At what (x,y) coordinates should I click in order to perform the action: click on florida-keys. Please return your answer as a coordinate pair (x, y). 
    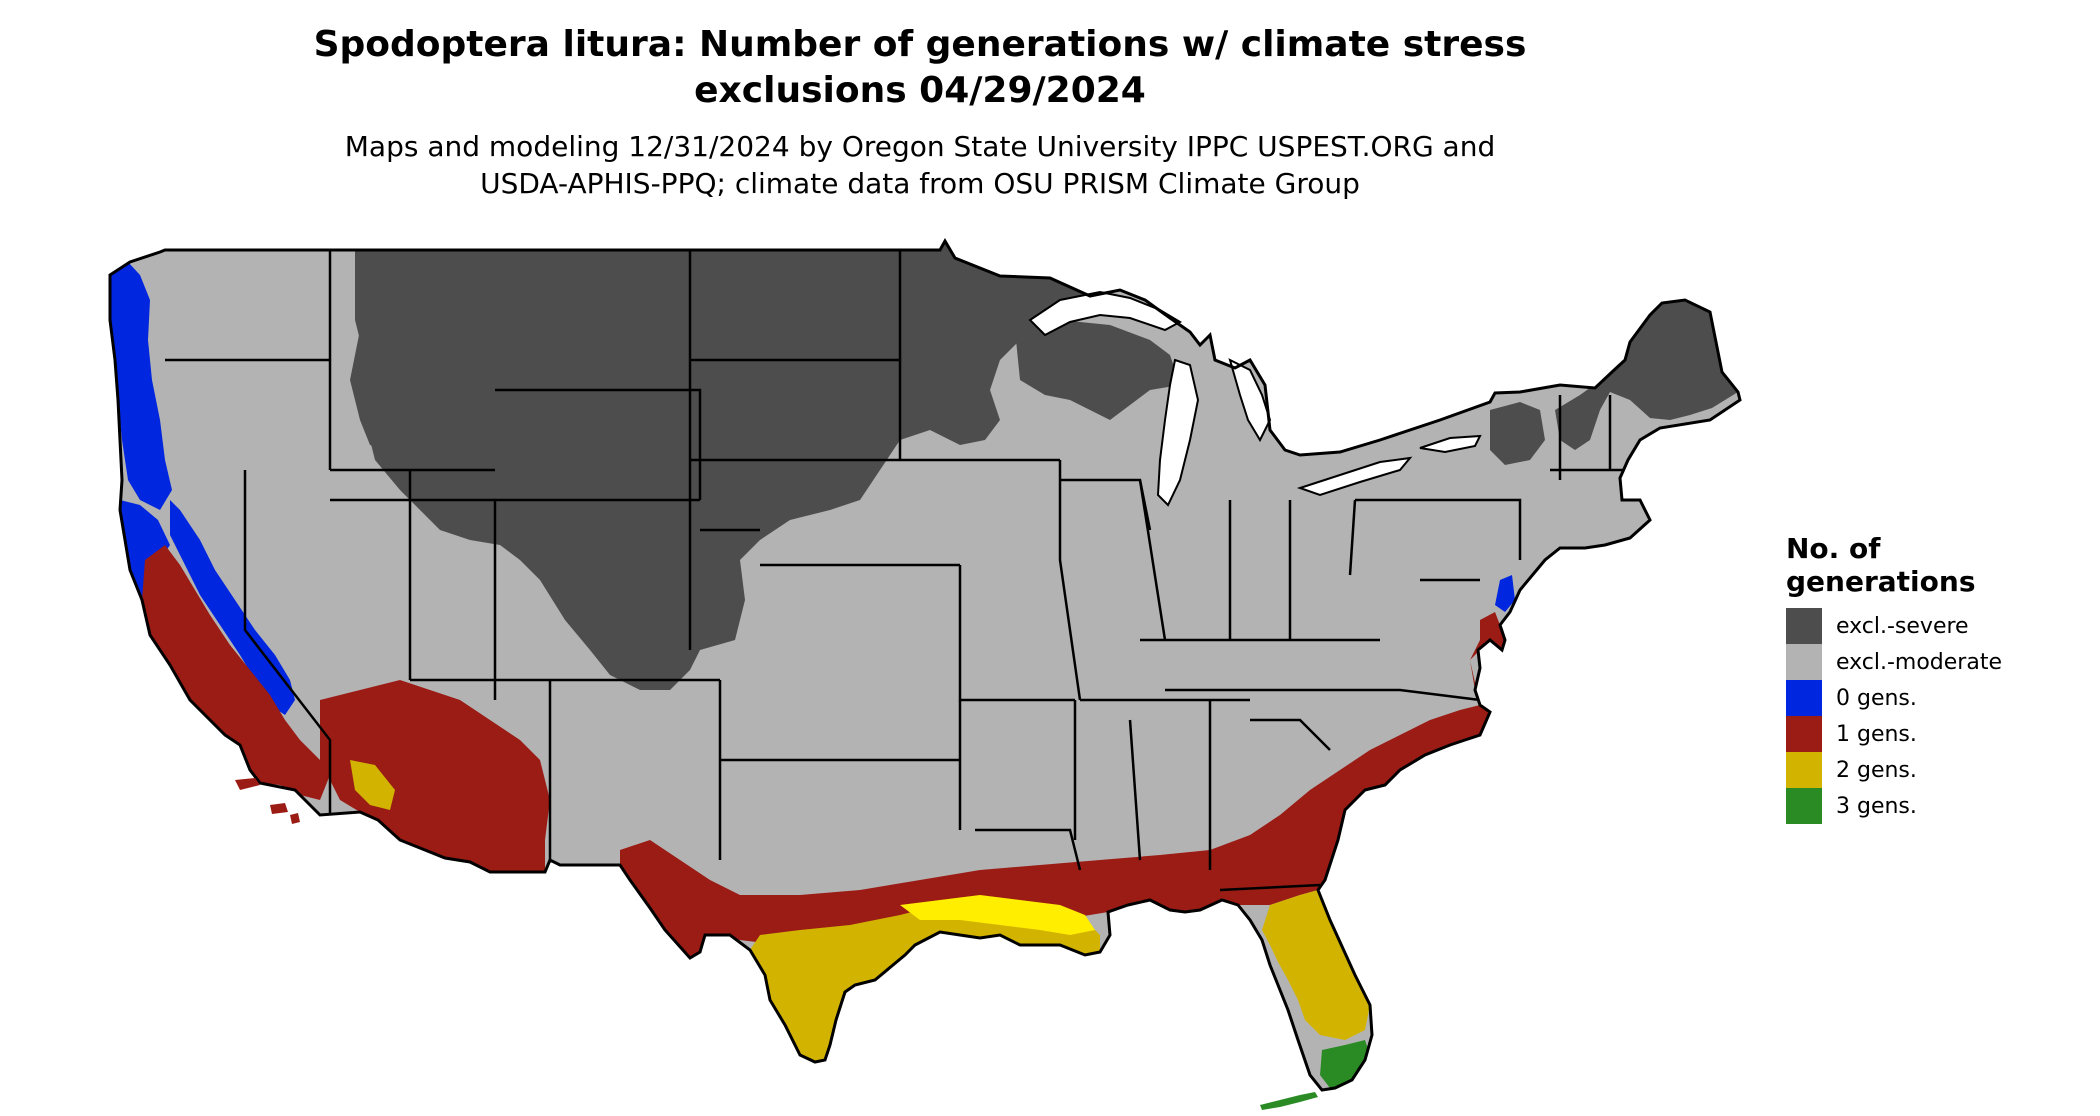
    Looking at the image, I should click on (1289, 1101).